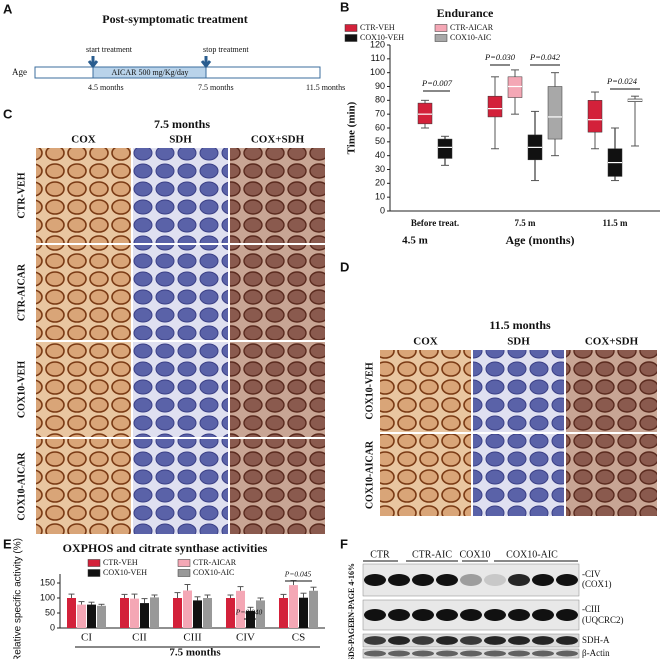 The width and height of the screenshot is (667, 659). Describe the element at coordinates (380, 155) in the screenshot. I see `y-tick-label: 40` at that location.